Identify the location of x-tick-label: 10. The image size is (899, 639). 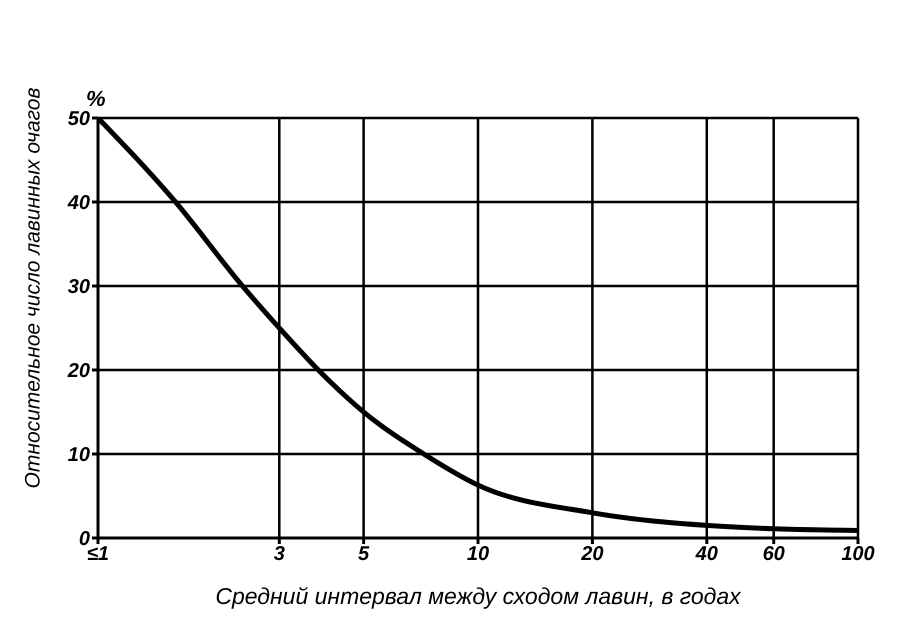
(478, 554).